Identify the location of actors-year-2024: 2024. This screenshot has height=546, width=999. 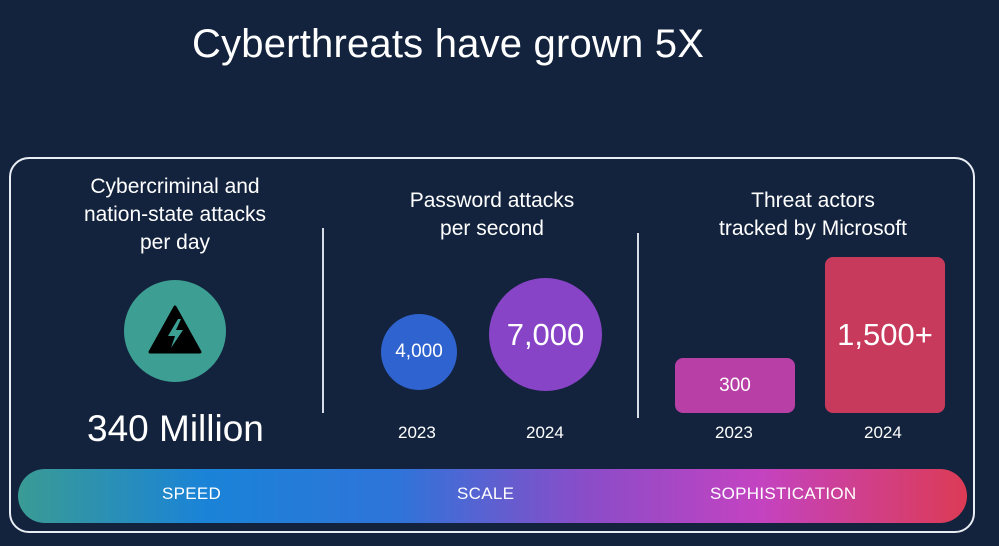
(883, 432).